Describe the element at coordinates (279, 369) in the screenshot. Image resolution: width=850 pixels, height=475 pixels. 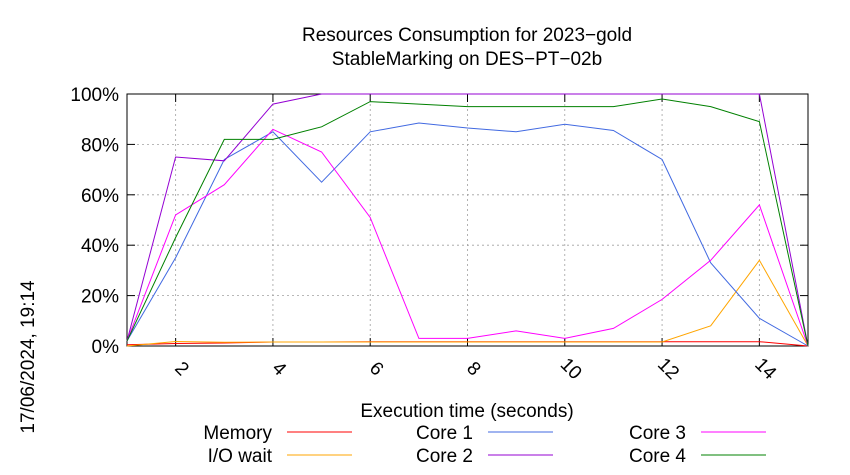
I see `x-tick-label: 4` at that location.